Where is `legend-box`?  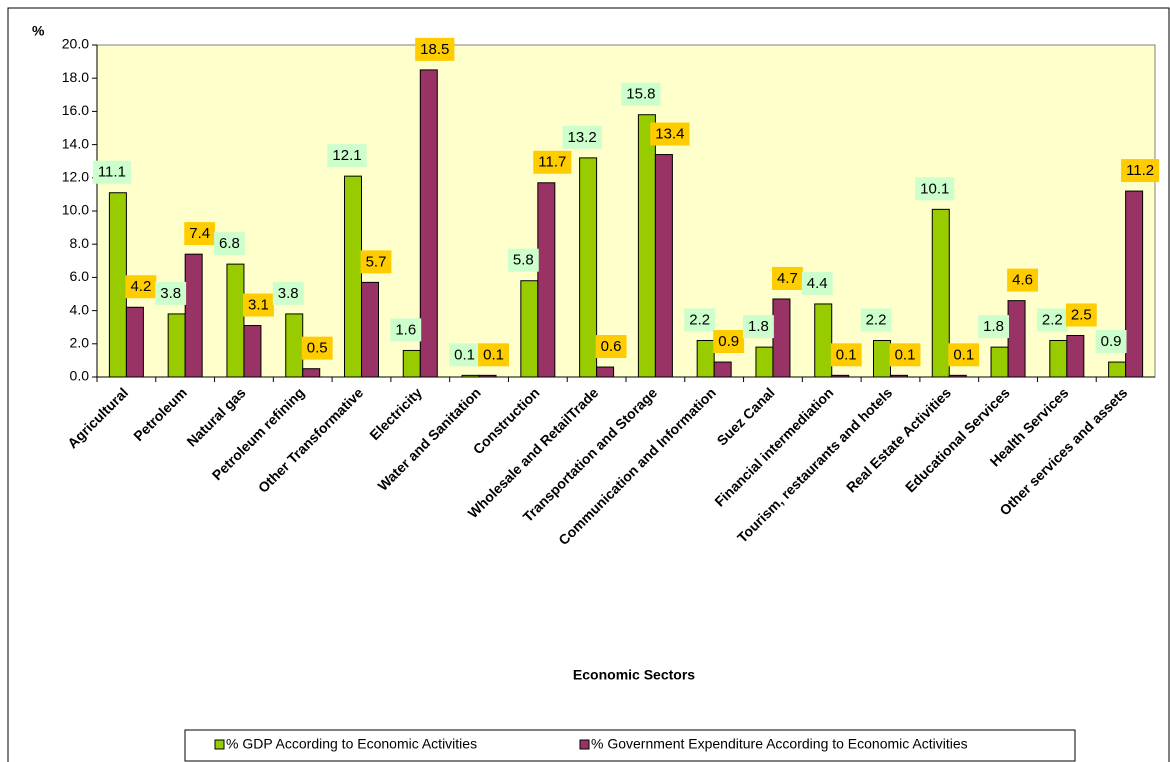
legend-box is located at coordinates (630, 745).